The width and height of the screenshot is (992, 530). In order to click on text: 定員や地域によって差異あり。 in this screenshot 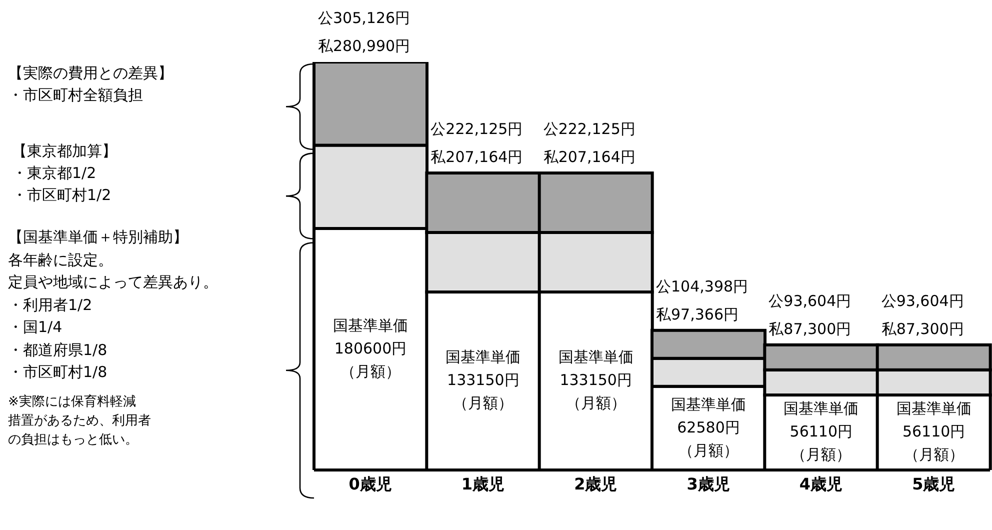, I will do `click(113, 282)`.